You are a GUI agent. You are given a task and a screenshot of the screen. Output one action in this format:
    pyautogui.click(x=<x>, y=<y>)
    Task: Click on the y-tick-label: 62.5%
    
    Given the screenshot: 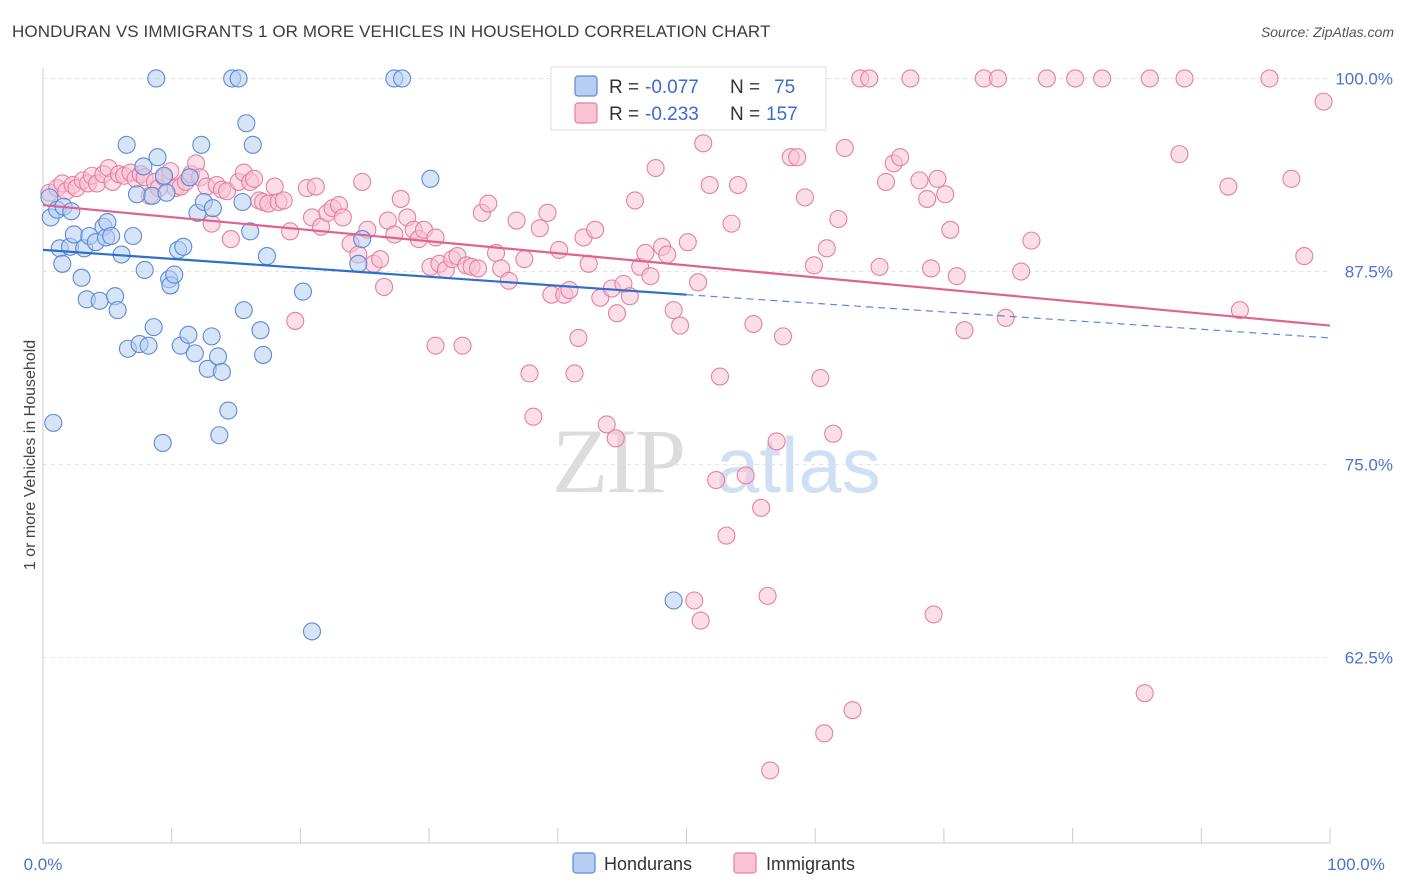 What is the action you would take?
    pyautogui.click(x=1369, y=658)
    